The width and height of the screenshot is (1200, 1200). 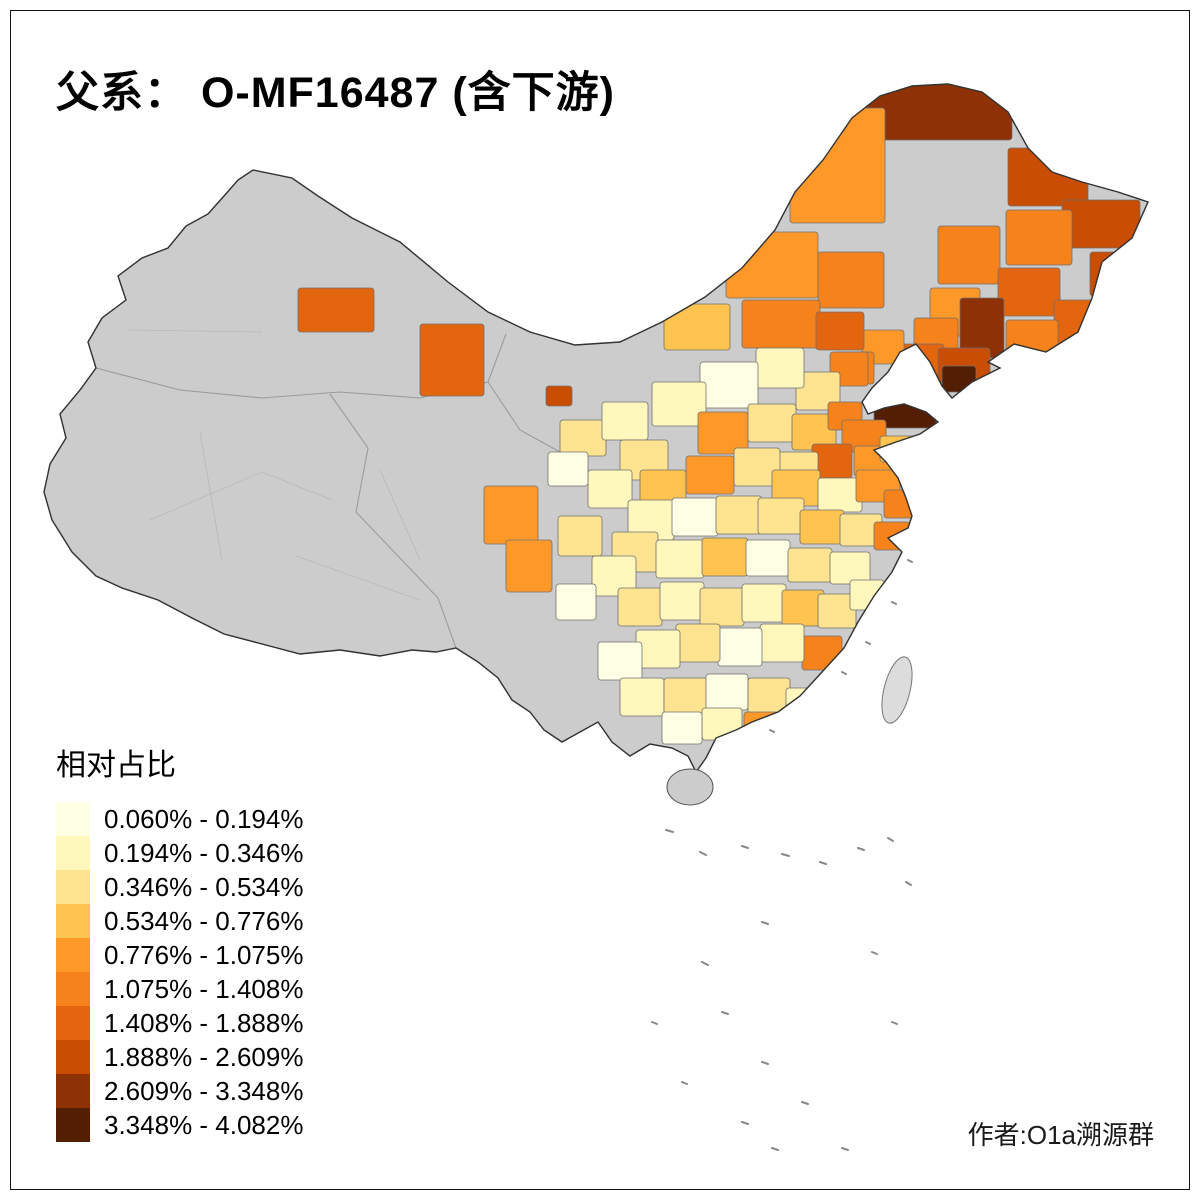 I want to click on legend-row: 1.075% - 1.408%, so click(x=179, y=989).